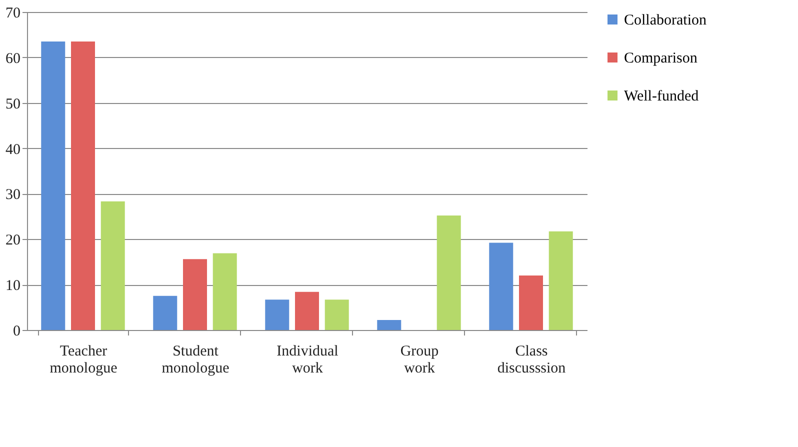  Describe the element at coordinates (661, 58) in the screenshot. I see `legend-label: Comparison` at that location.